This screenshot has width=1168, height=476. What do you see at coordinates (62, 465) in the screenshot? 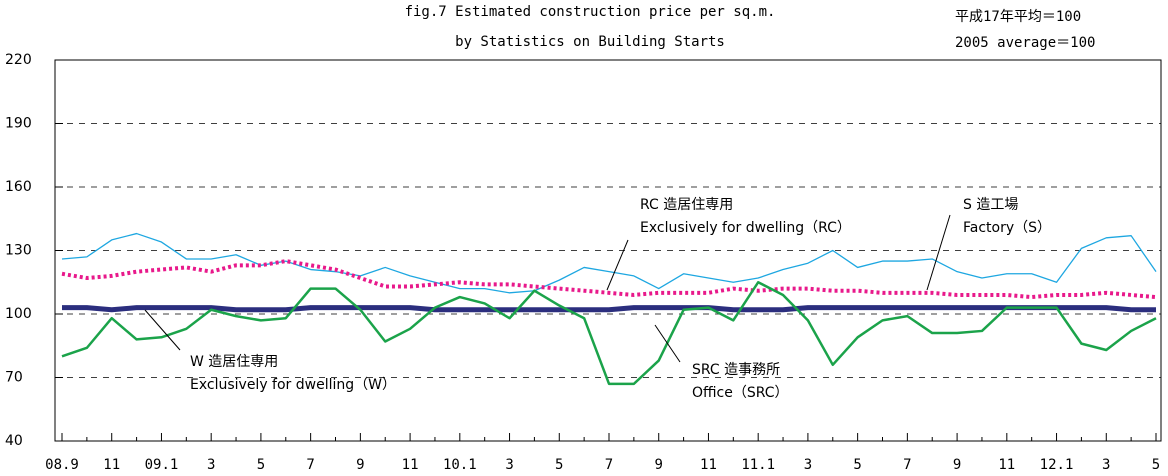
I see `x-tick-label: 08.9` at bounding box center [62, 465].